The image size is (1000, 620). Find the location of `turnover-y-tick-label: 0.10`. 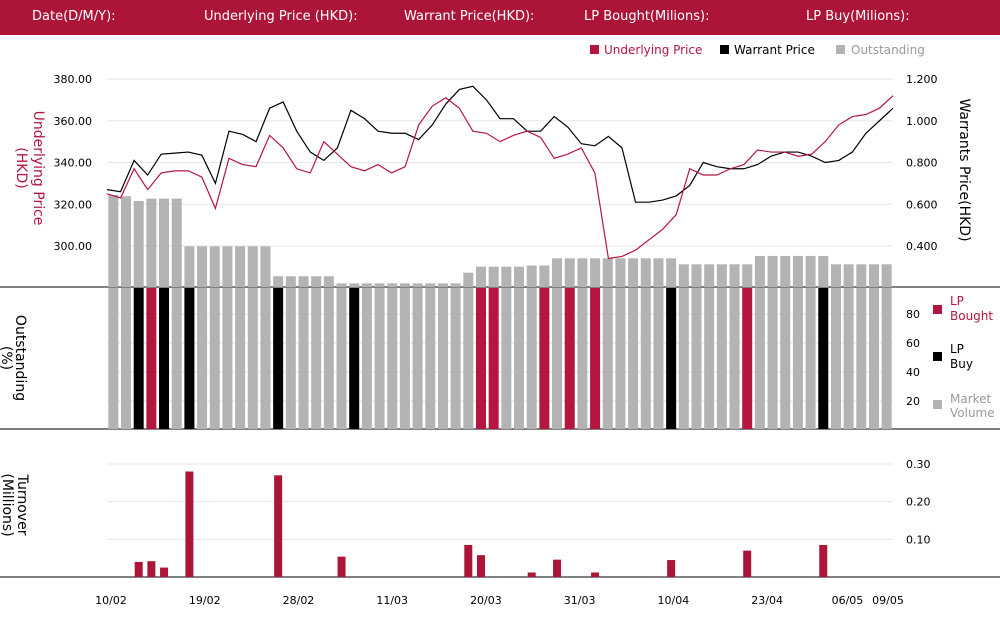

turnover-y-tick-label: 0.10 is located at coordinates (918, 539).